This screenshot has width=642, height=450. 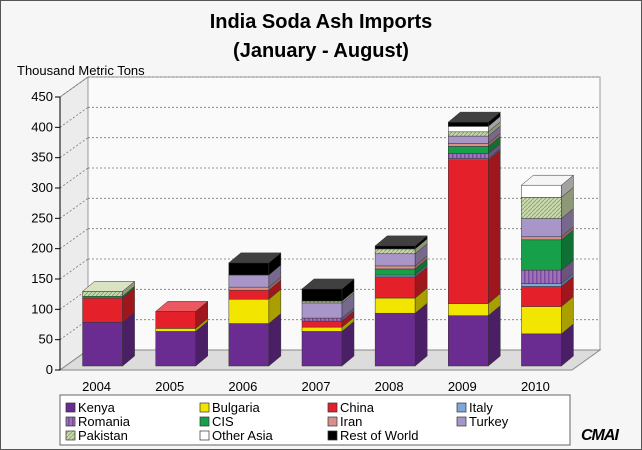 I want to click on x-tick-label: 2004, so click(x=96, y=386).